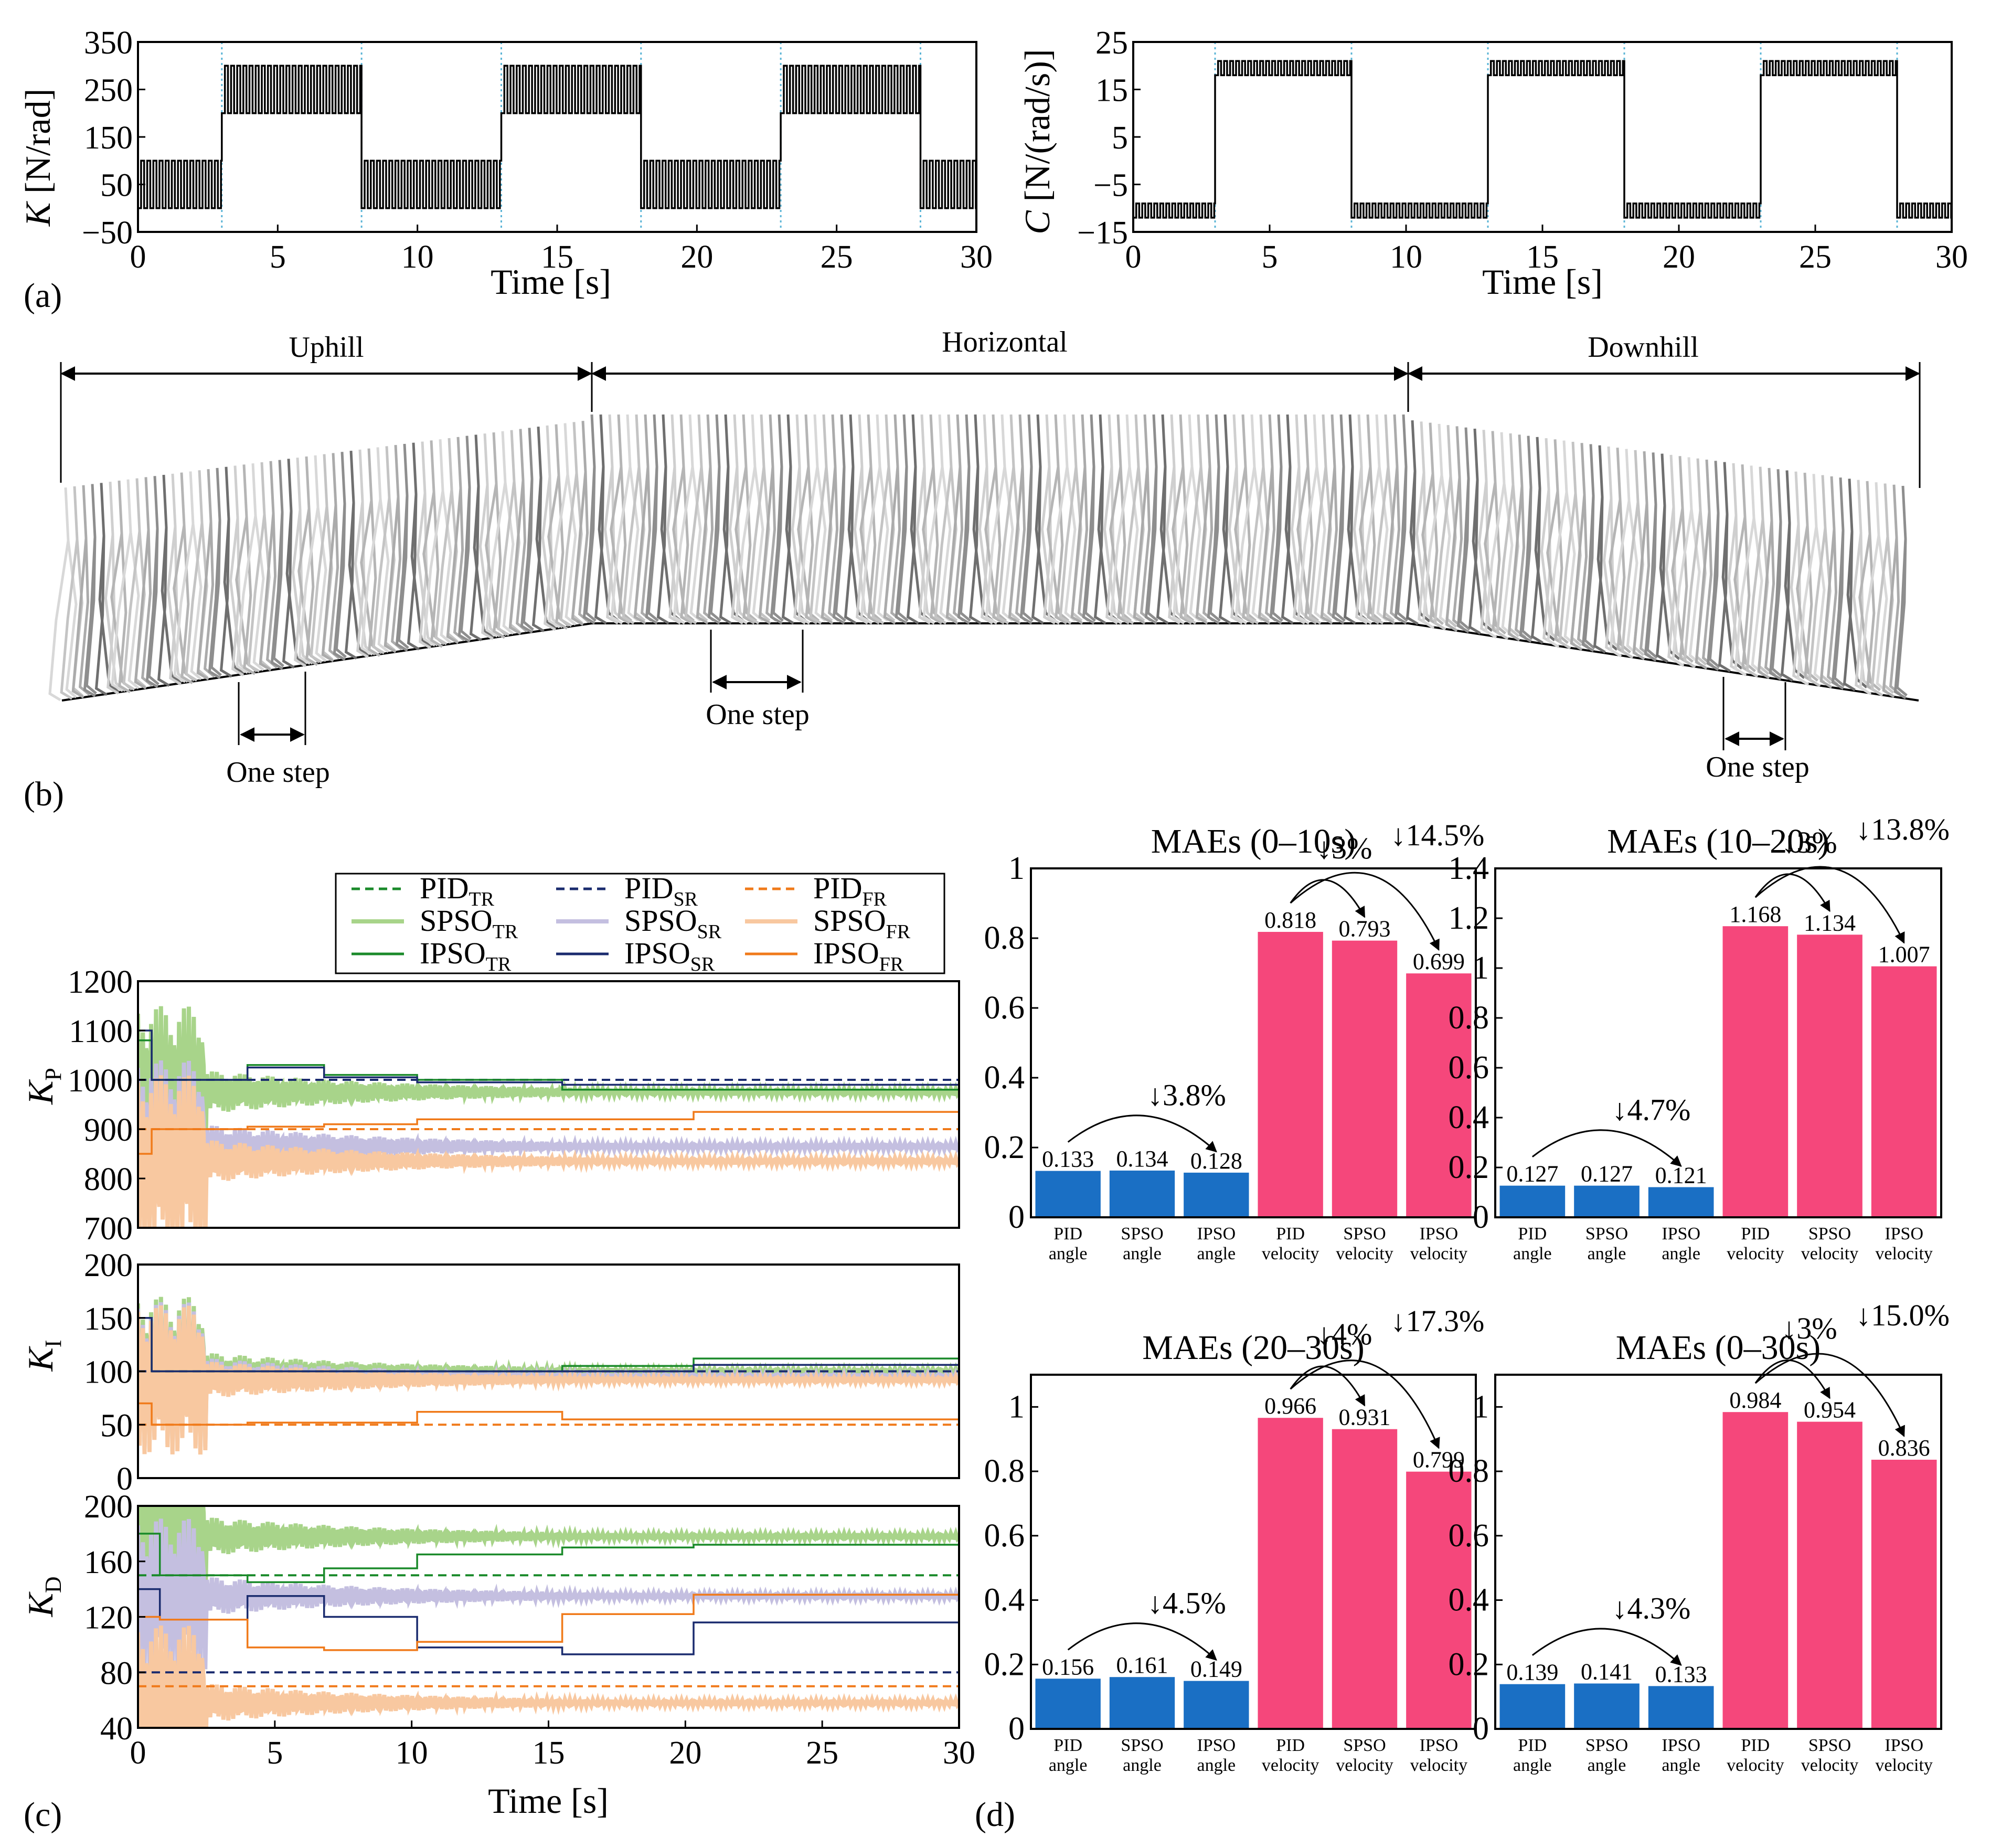 This screenshot has width=2001, height=1848. Describe the element at coordinates (116, 1425) in the screenshot. I see `gain-ytick-label: 50` at that location.